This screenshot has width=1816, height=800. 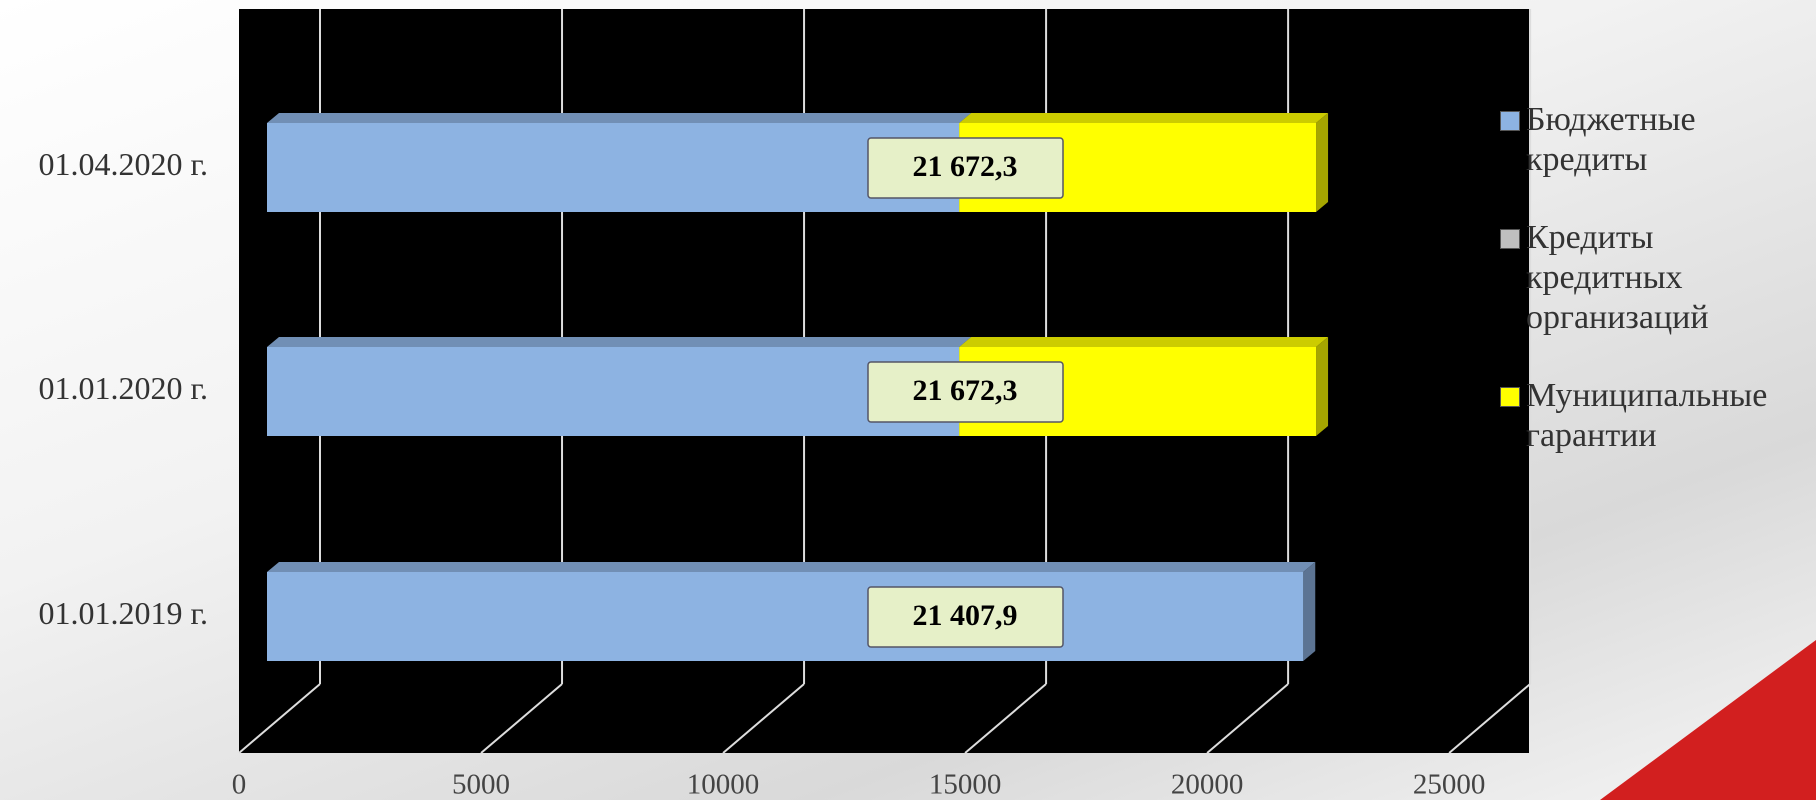 I want to click on legend-label: Бюджетные кредиты, so click(x=1611, y=139).